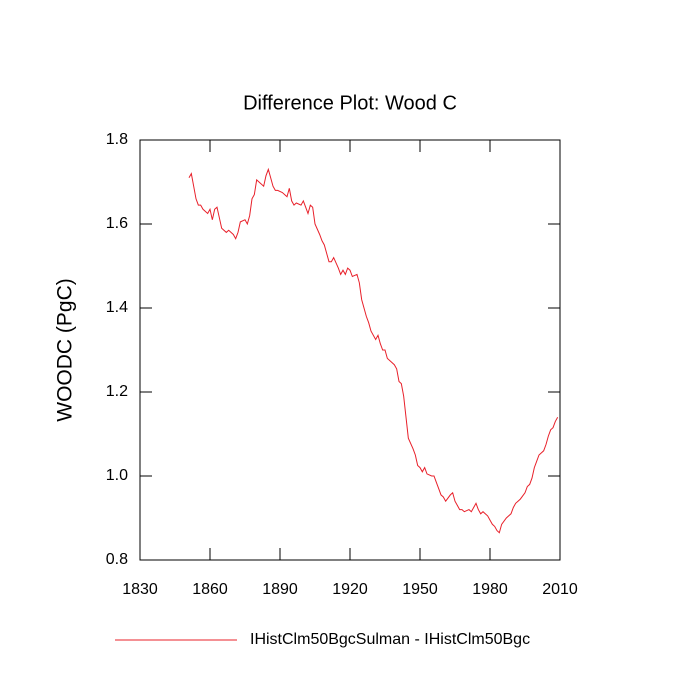 This screenshot has width=700, height=700. Describe the element at coordinates (140, 589) in the screenshot. I see `x-tick-label: 1830` at that location.